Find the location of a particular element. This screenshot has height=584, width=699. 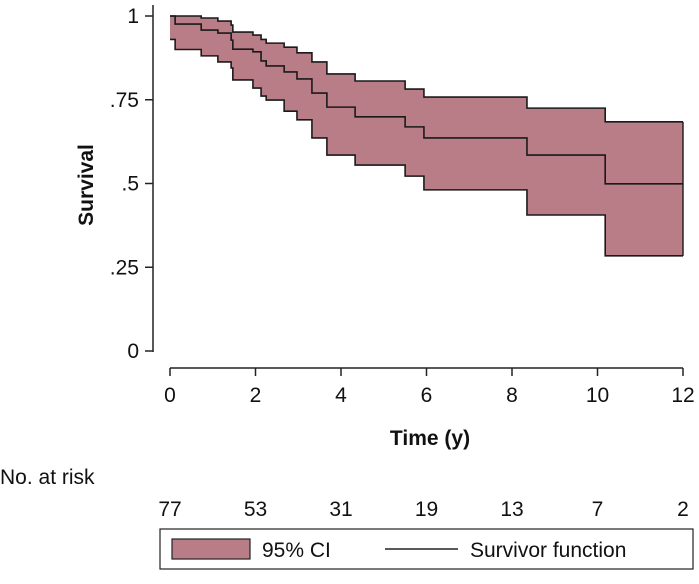

risk-count: 77 is located at coordinates (169, 509).